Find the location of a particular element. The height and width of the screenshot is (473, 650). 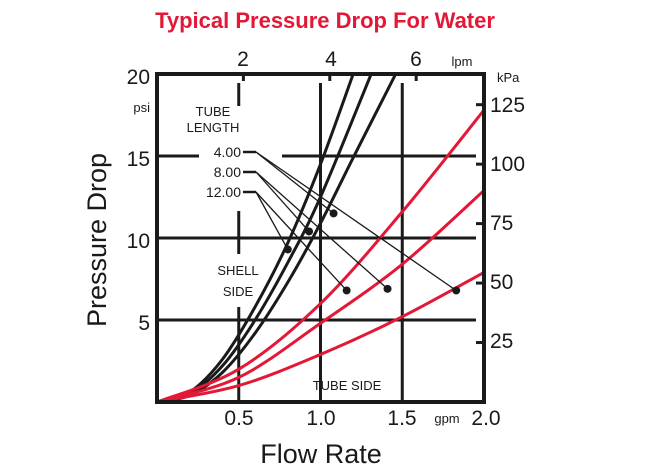

y-tick-label: 15 is located at coordinates (138, 159).